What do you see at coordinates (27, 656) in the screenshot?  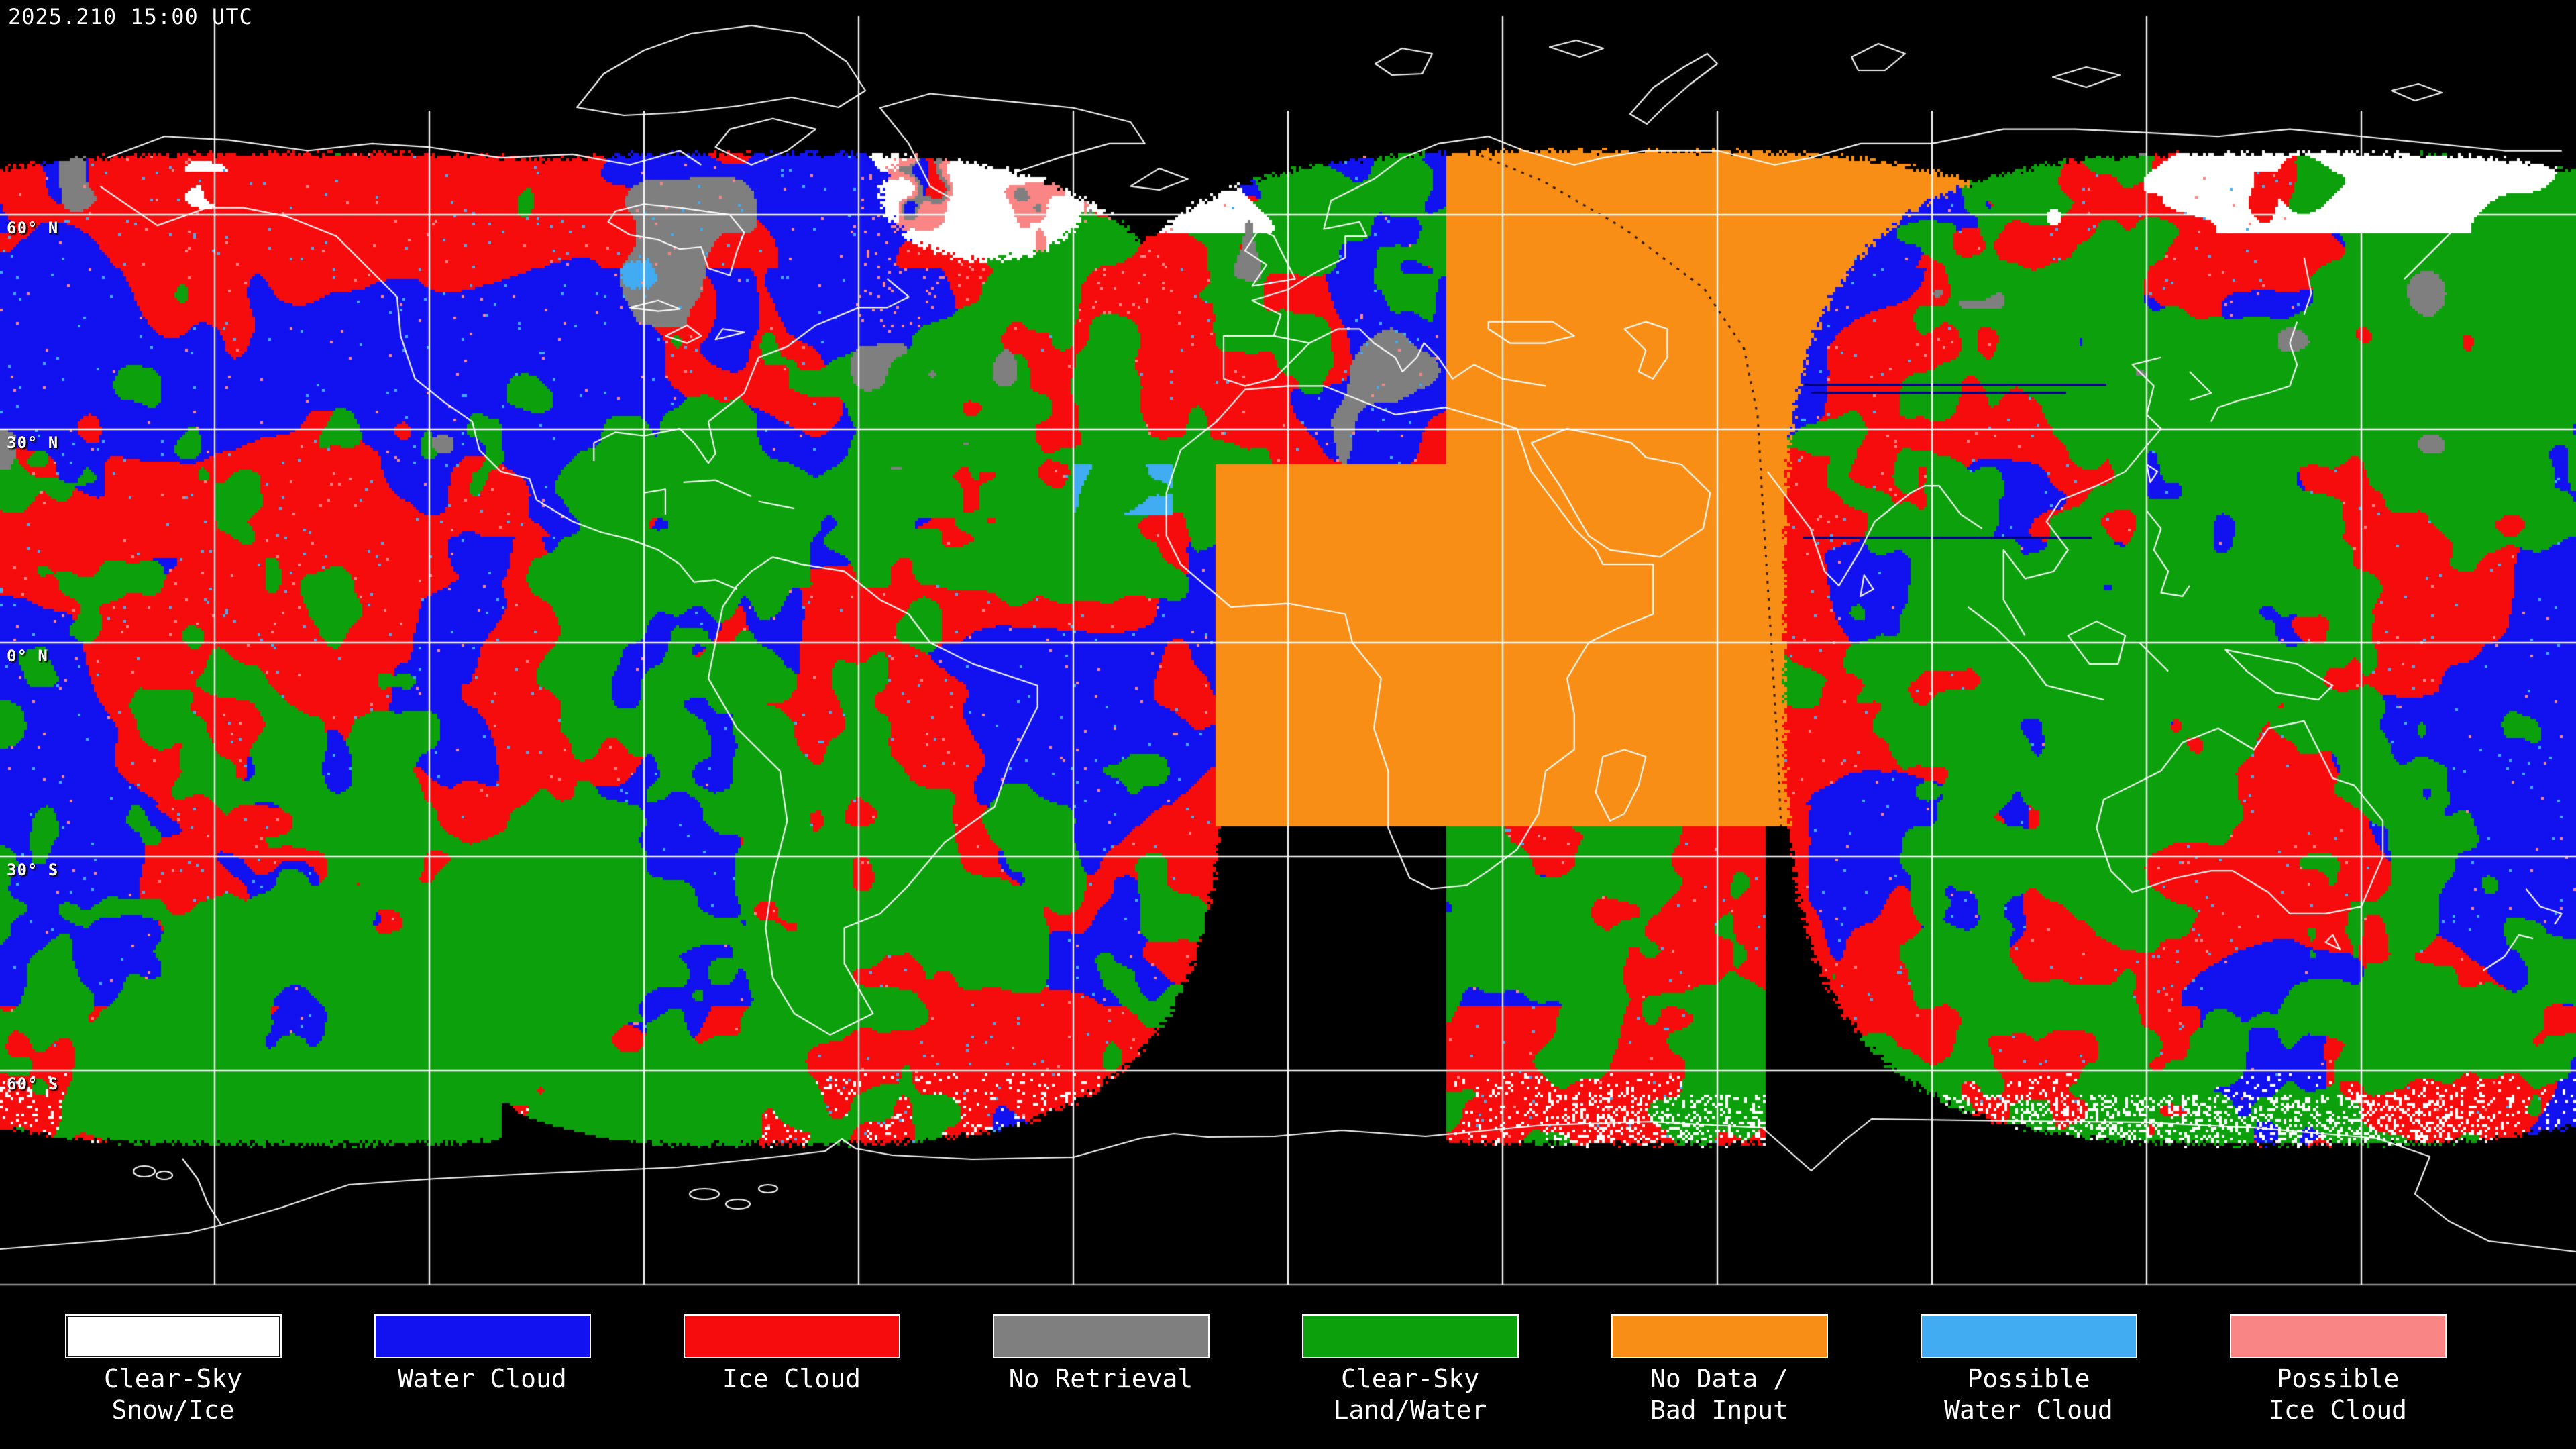 I see `lat-label-0n: 0° N` at bounding box center [27, 656].